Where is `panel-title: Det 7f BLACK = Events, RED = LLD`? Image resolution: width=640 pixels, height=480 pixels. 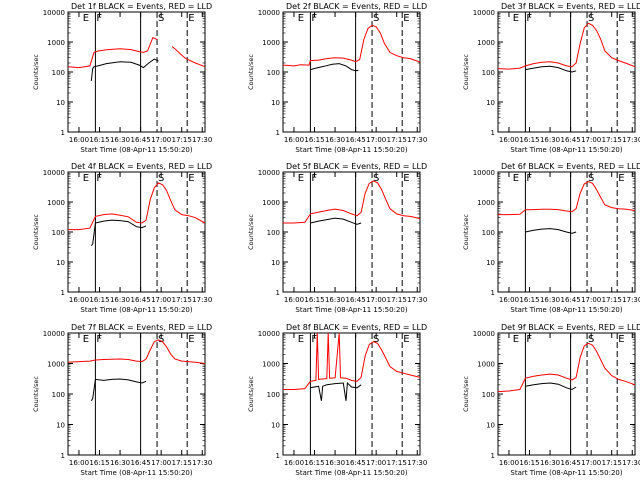 panel-title: Det 7f BLACK = Events, RED = LLD is located at coordinates (141, 327).